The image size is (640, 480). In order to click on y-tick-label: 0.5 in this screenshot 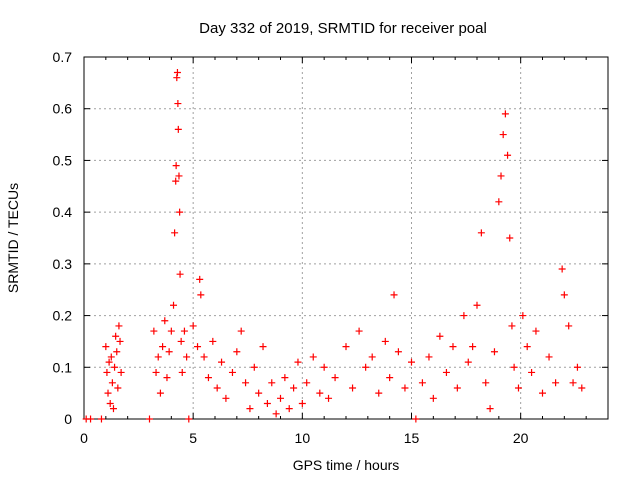, I will do `click(63, 160)`.